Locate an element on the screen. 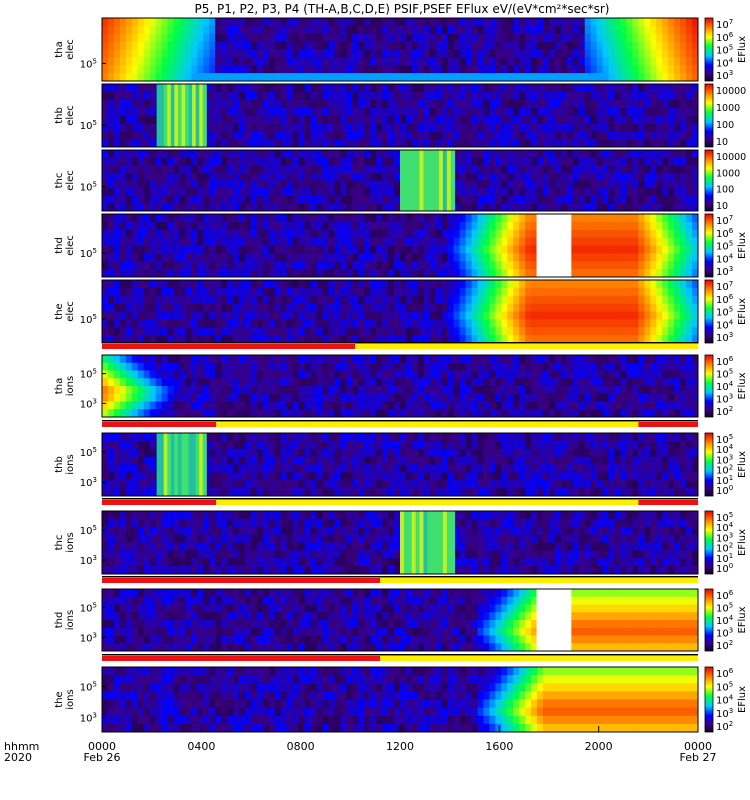 Image resolution: width=750 pixels, height=800 pixels. panel-ylabel: tha ions is located at coordinates (65, 386).